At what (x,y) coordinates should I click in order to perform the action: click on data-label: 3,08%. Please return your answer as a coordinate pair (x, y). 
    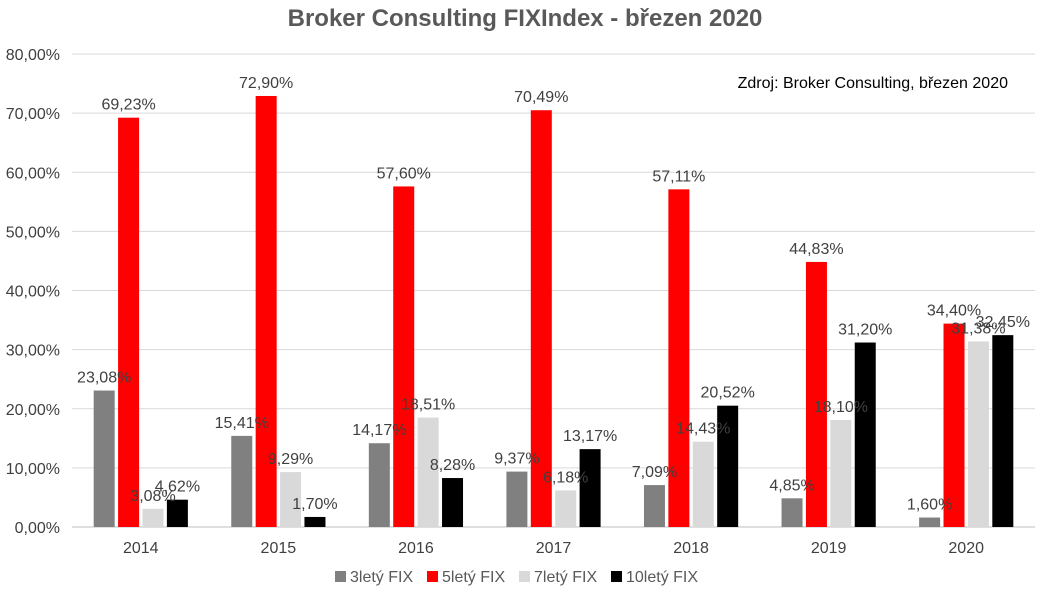
    Looking at the image, I should click on (152, 496).